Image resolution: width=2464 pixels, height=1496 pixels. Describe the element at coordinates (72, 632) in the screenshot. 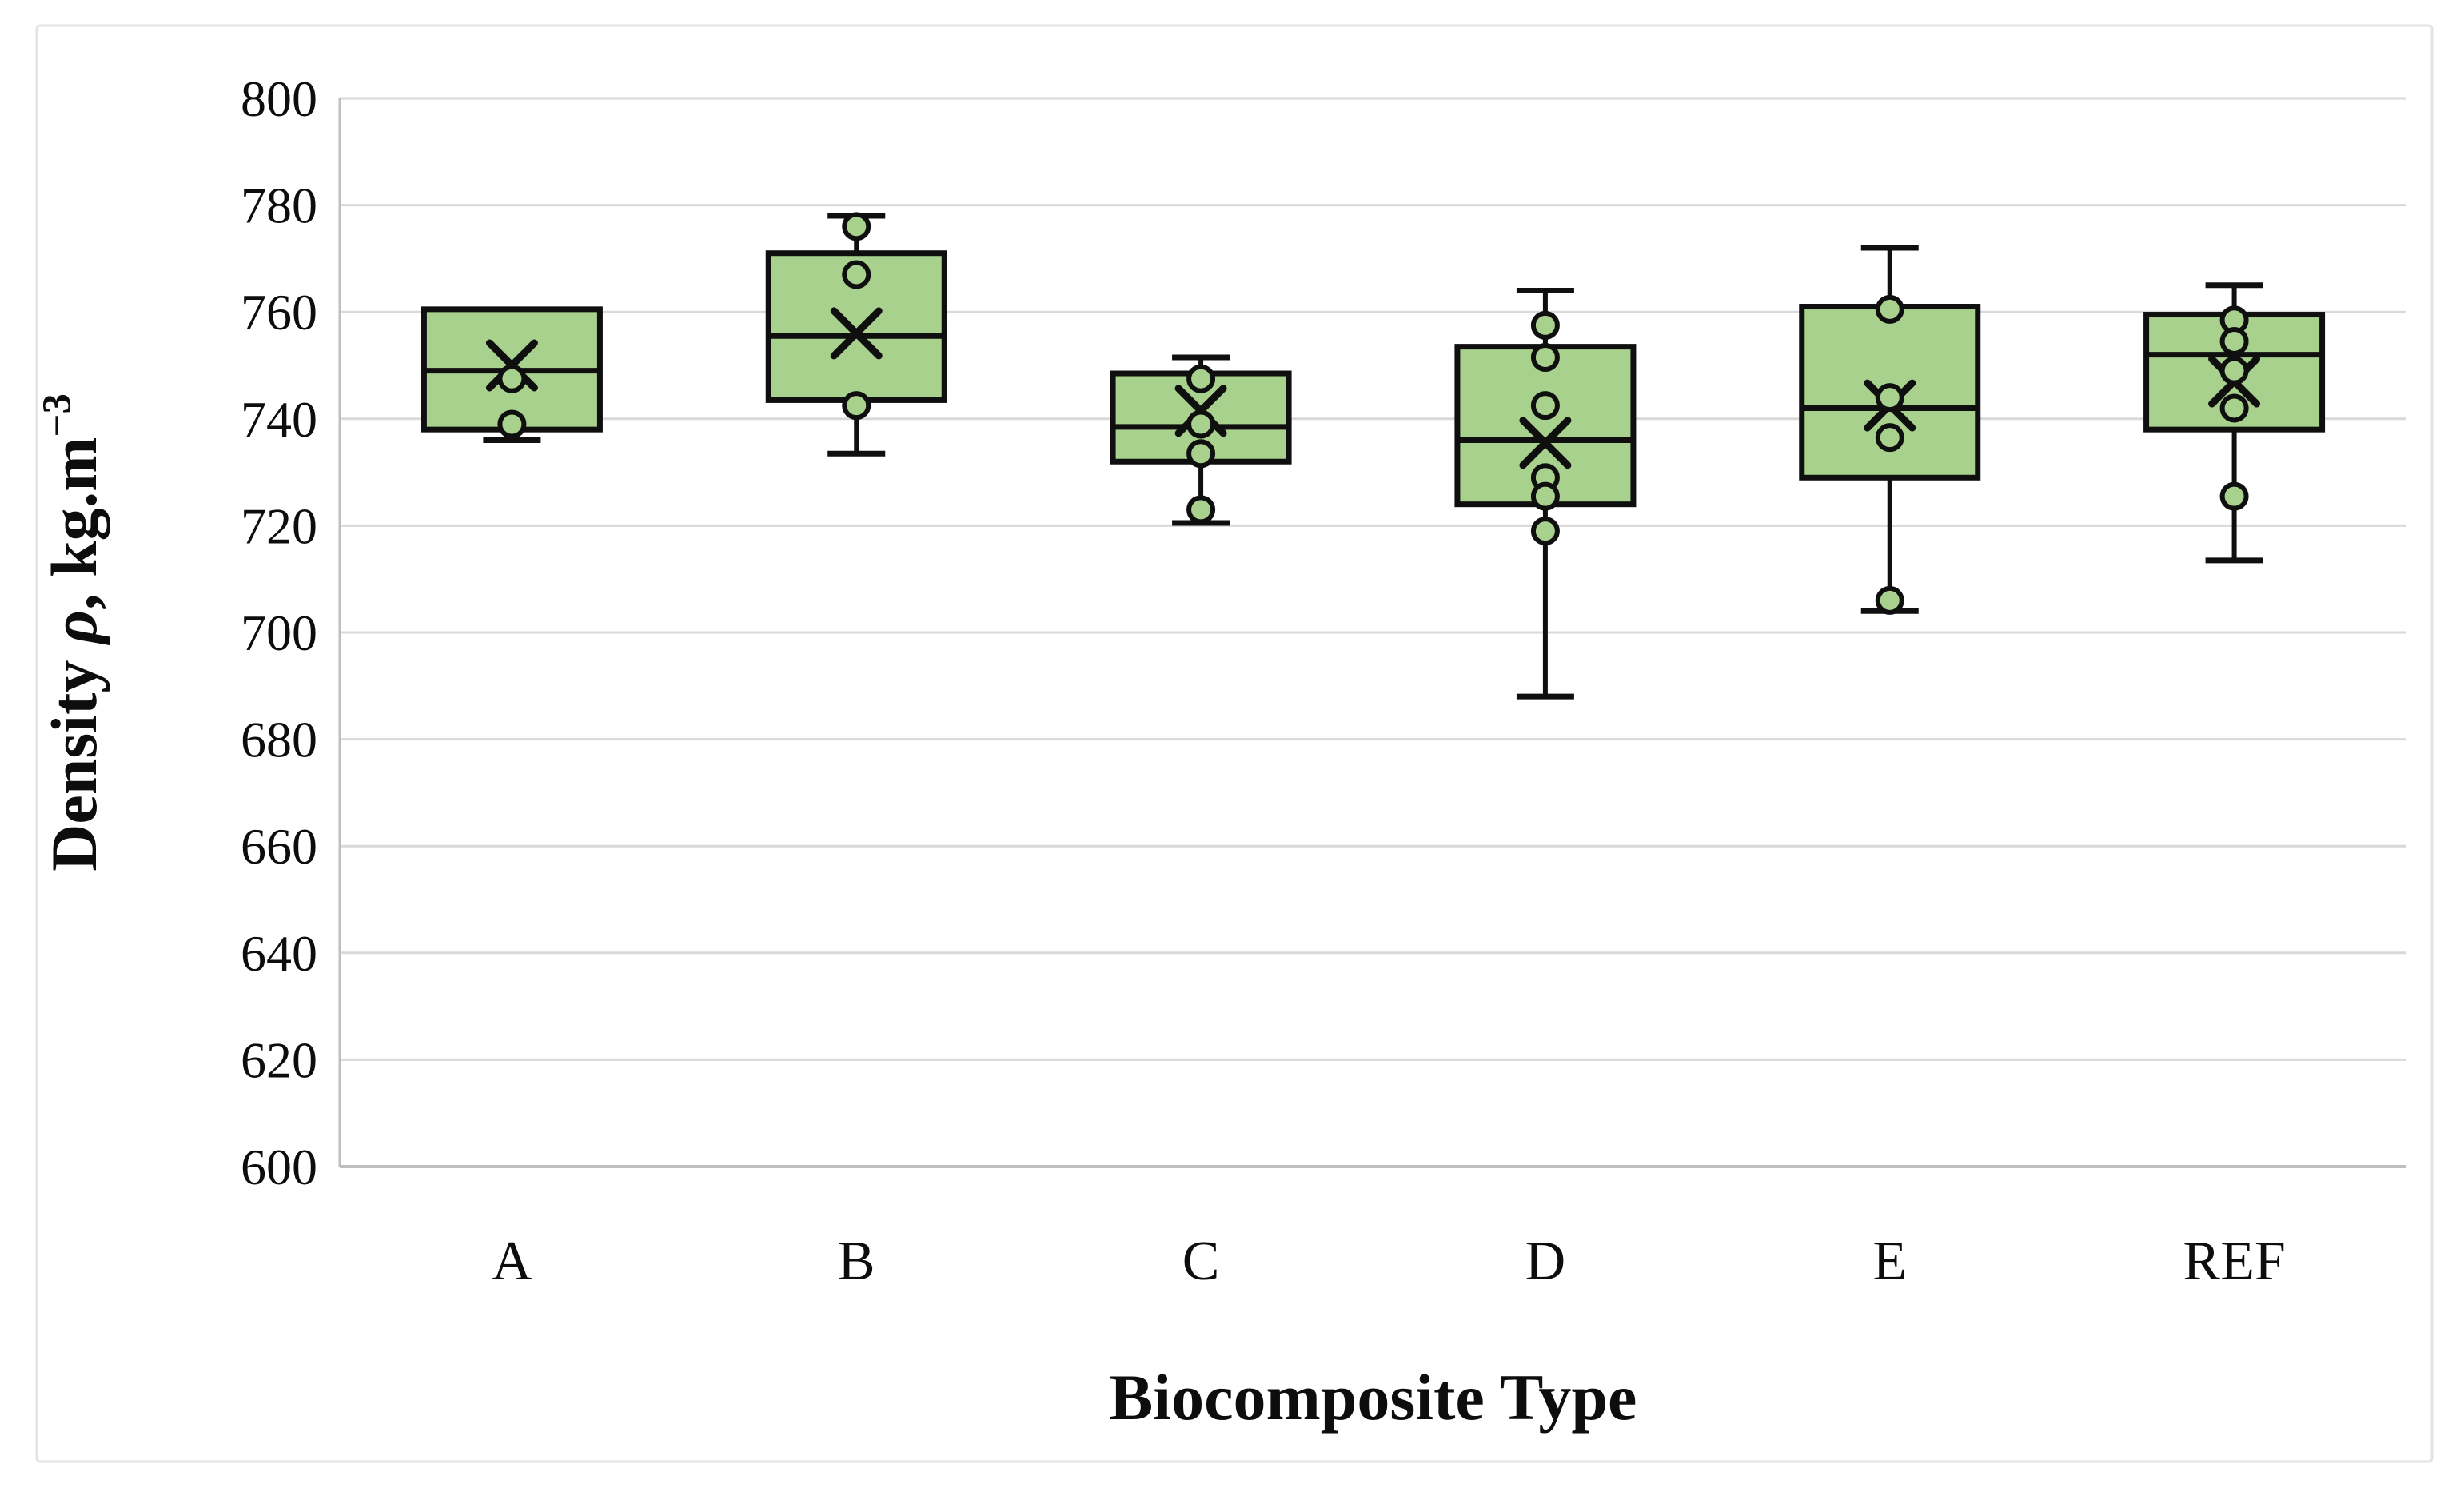

I see `y-axis-title: Density ρ, kg.m−3` at that location.